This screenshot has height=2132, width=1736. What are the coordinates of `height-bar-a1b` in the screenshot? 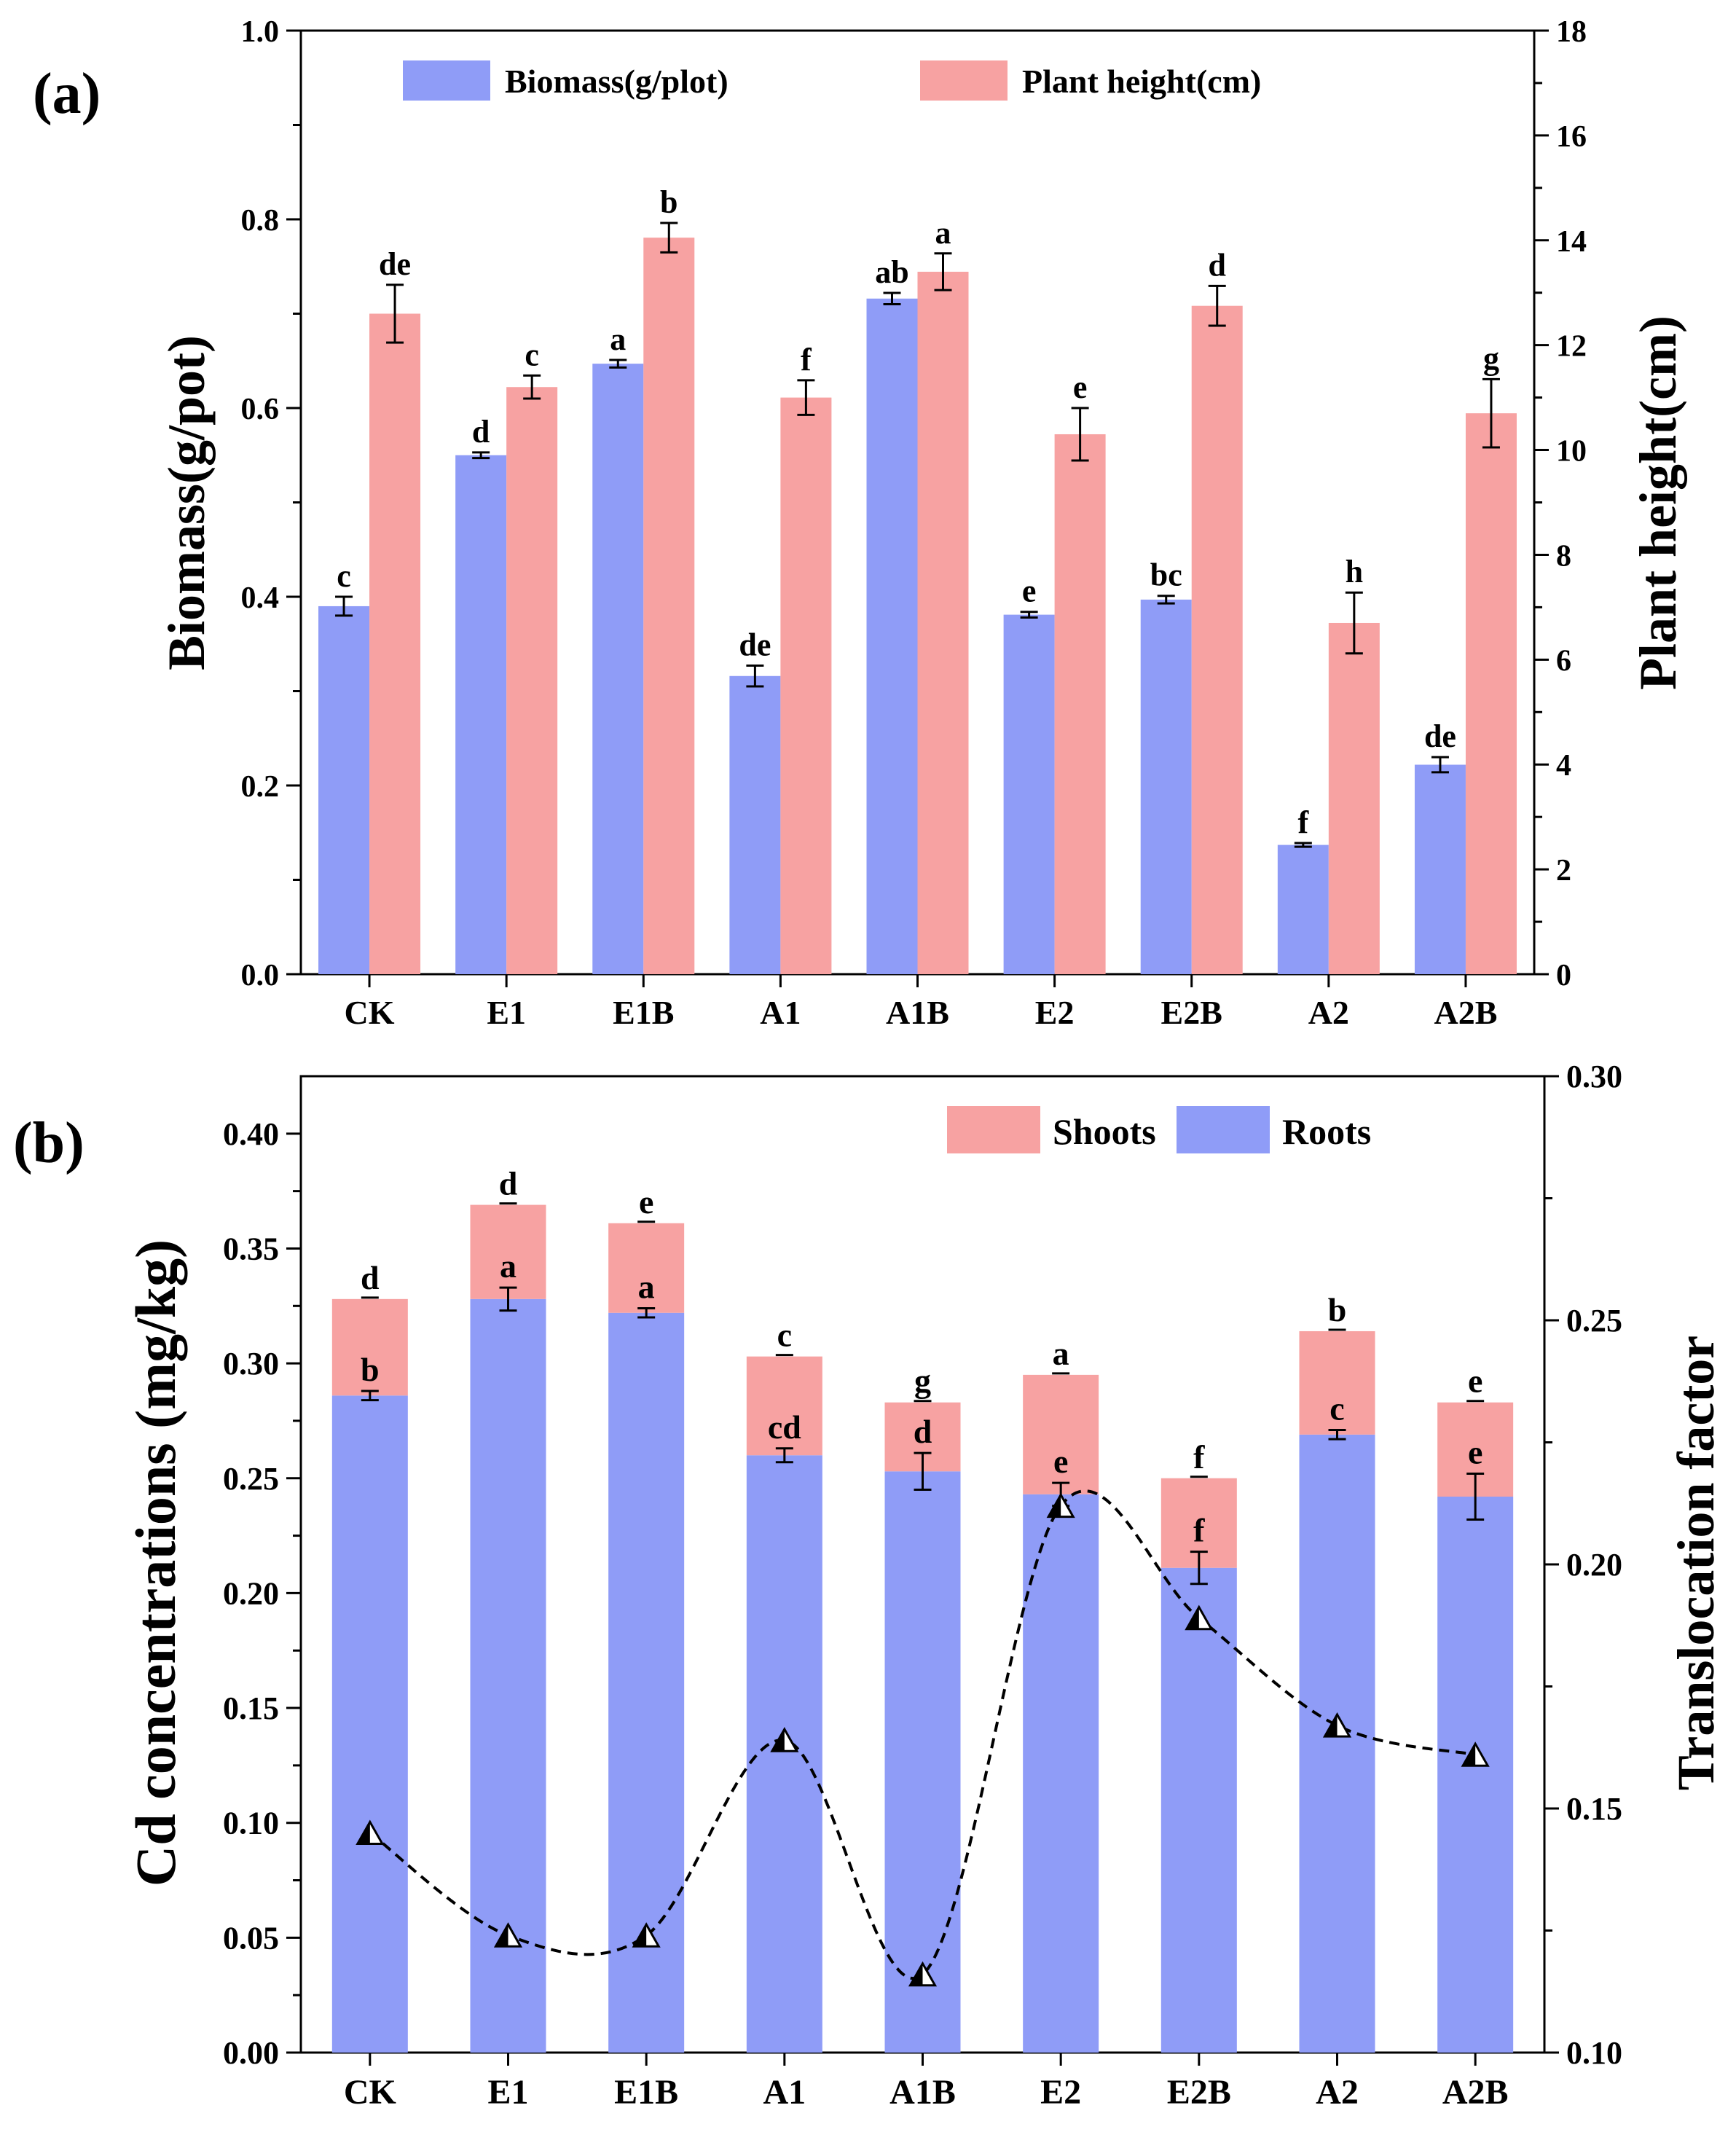 It's located at (943, 622).